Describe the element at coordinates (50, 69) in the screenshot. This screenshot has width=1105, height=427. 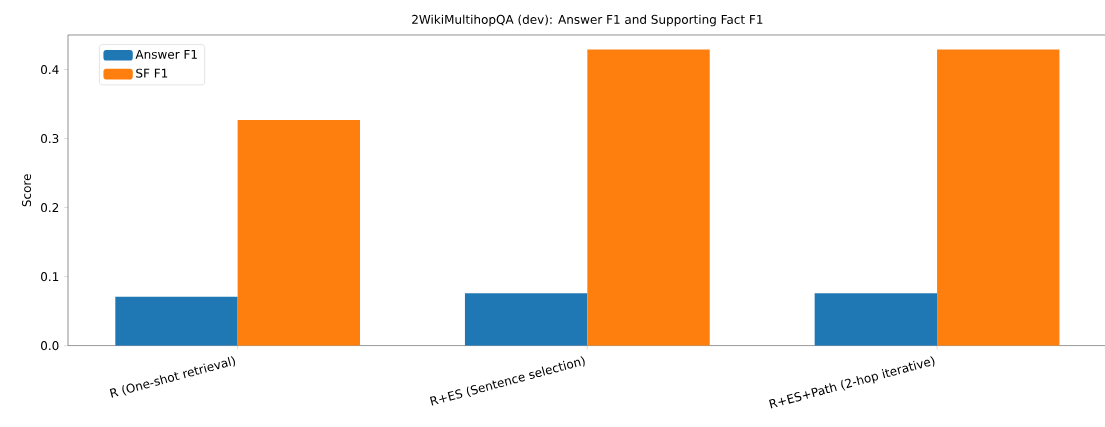
I see `y-tick-label: 0.4` at that location.